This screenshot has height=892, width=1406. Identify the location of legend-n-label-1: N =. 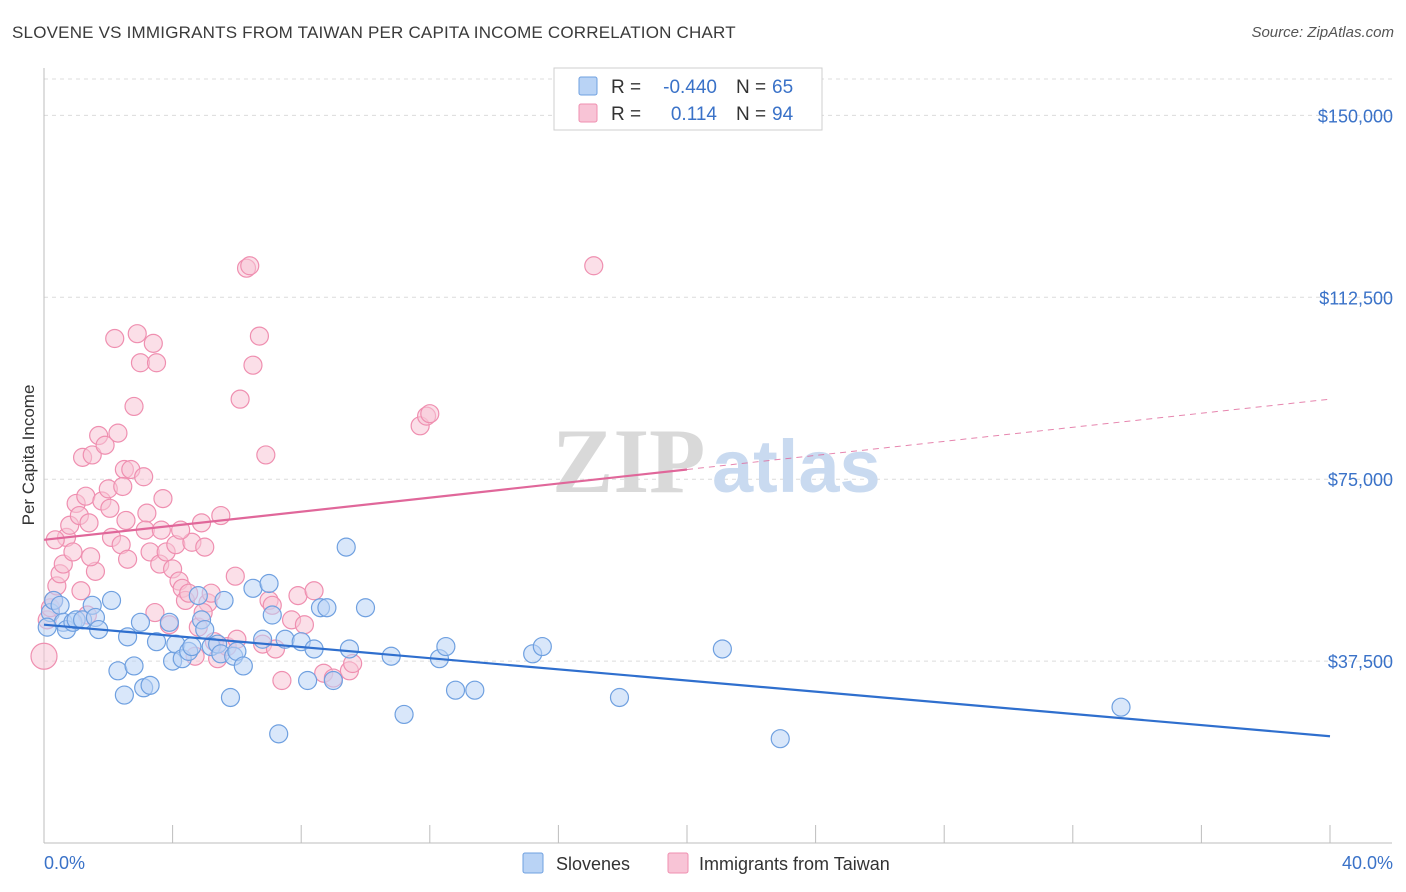
(751, 114).